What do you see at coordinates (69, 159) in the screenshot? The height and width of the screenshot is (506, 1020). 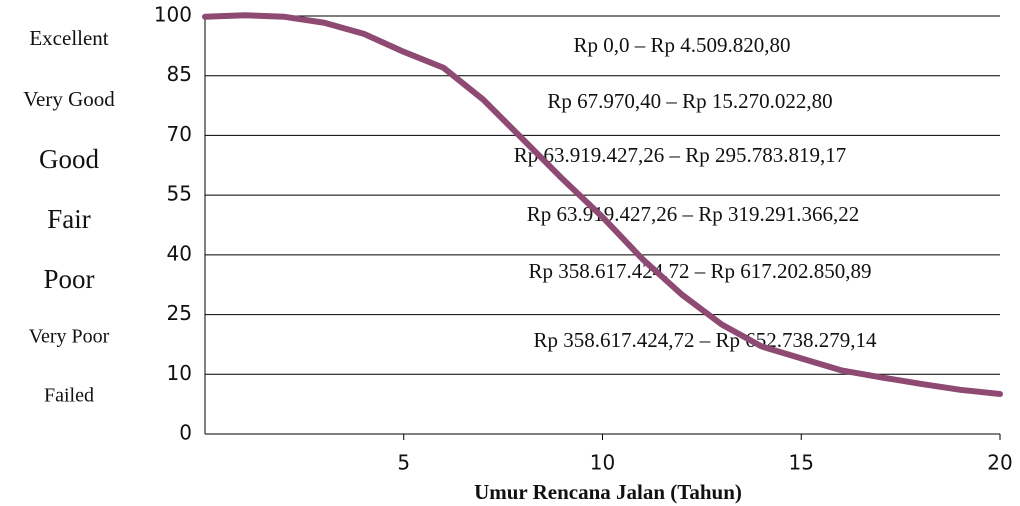 I see `condition-label: Good` at bounding box center [69, 159].